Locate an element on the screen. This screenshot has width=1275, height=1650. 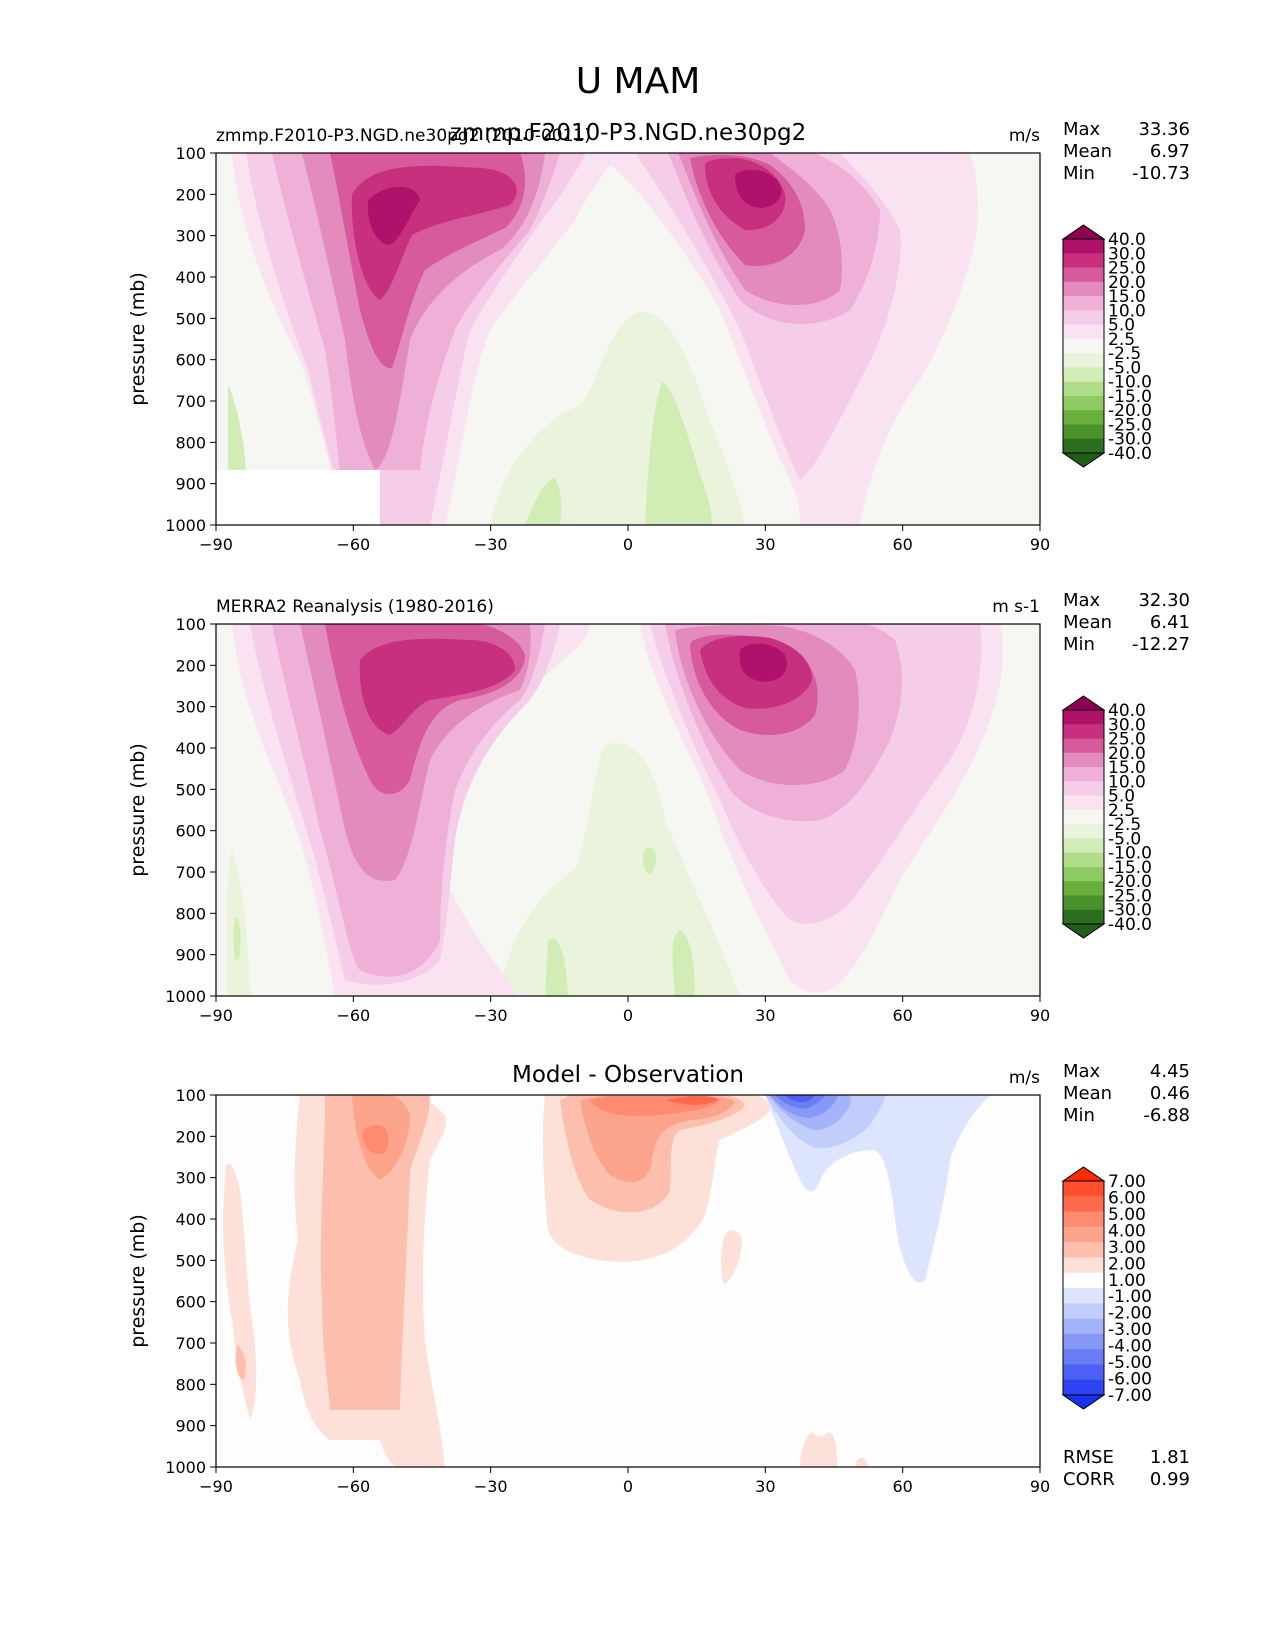
colorbar-tick-label: -30.0 is located at coordinates (1130, 440).